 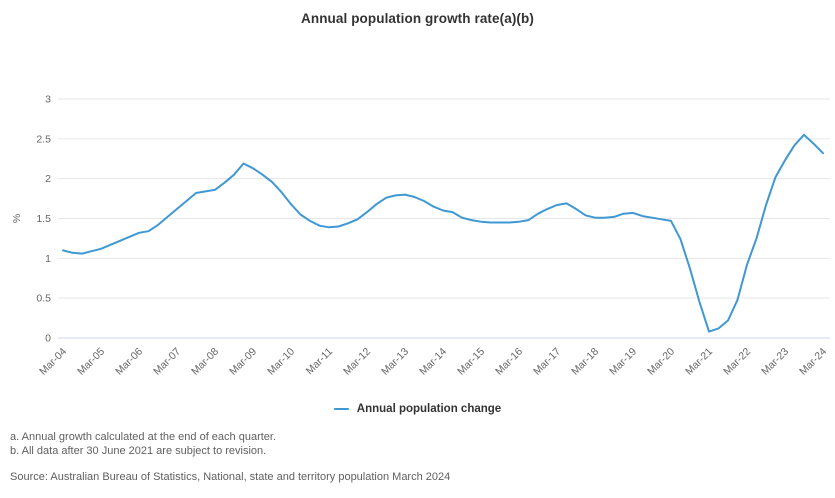 I want to click on x-tick-label: Mar-05, so click(x=91, y=362).